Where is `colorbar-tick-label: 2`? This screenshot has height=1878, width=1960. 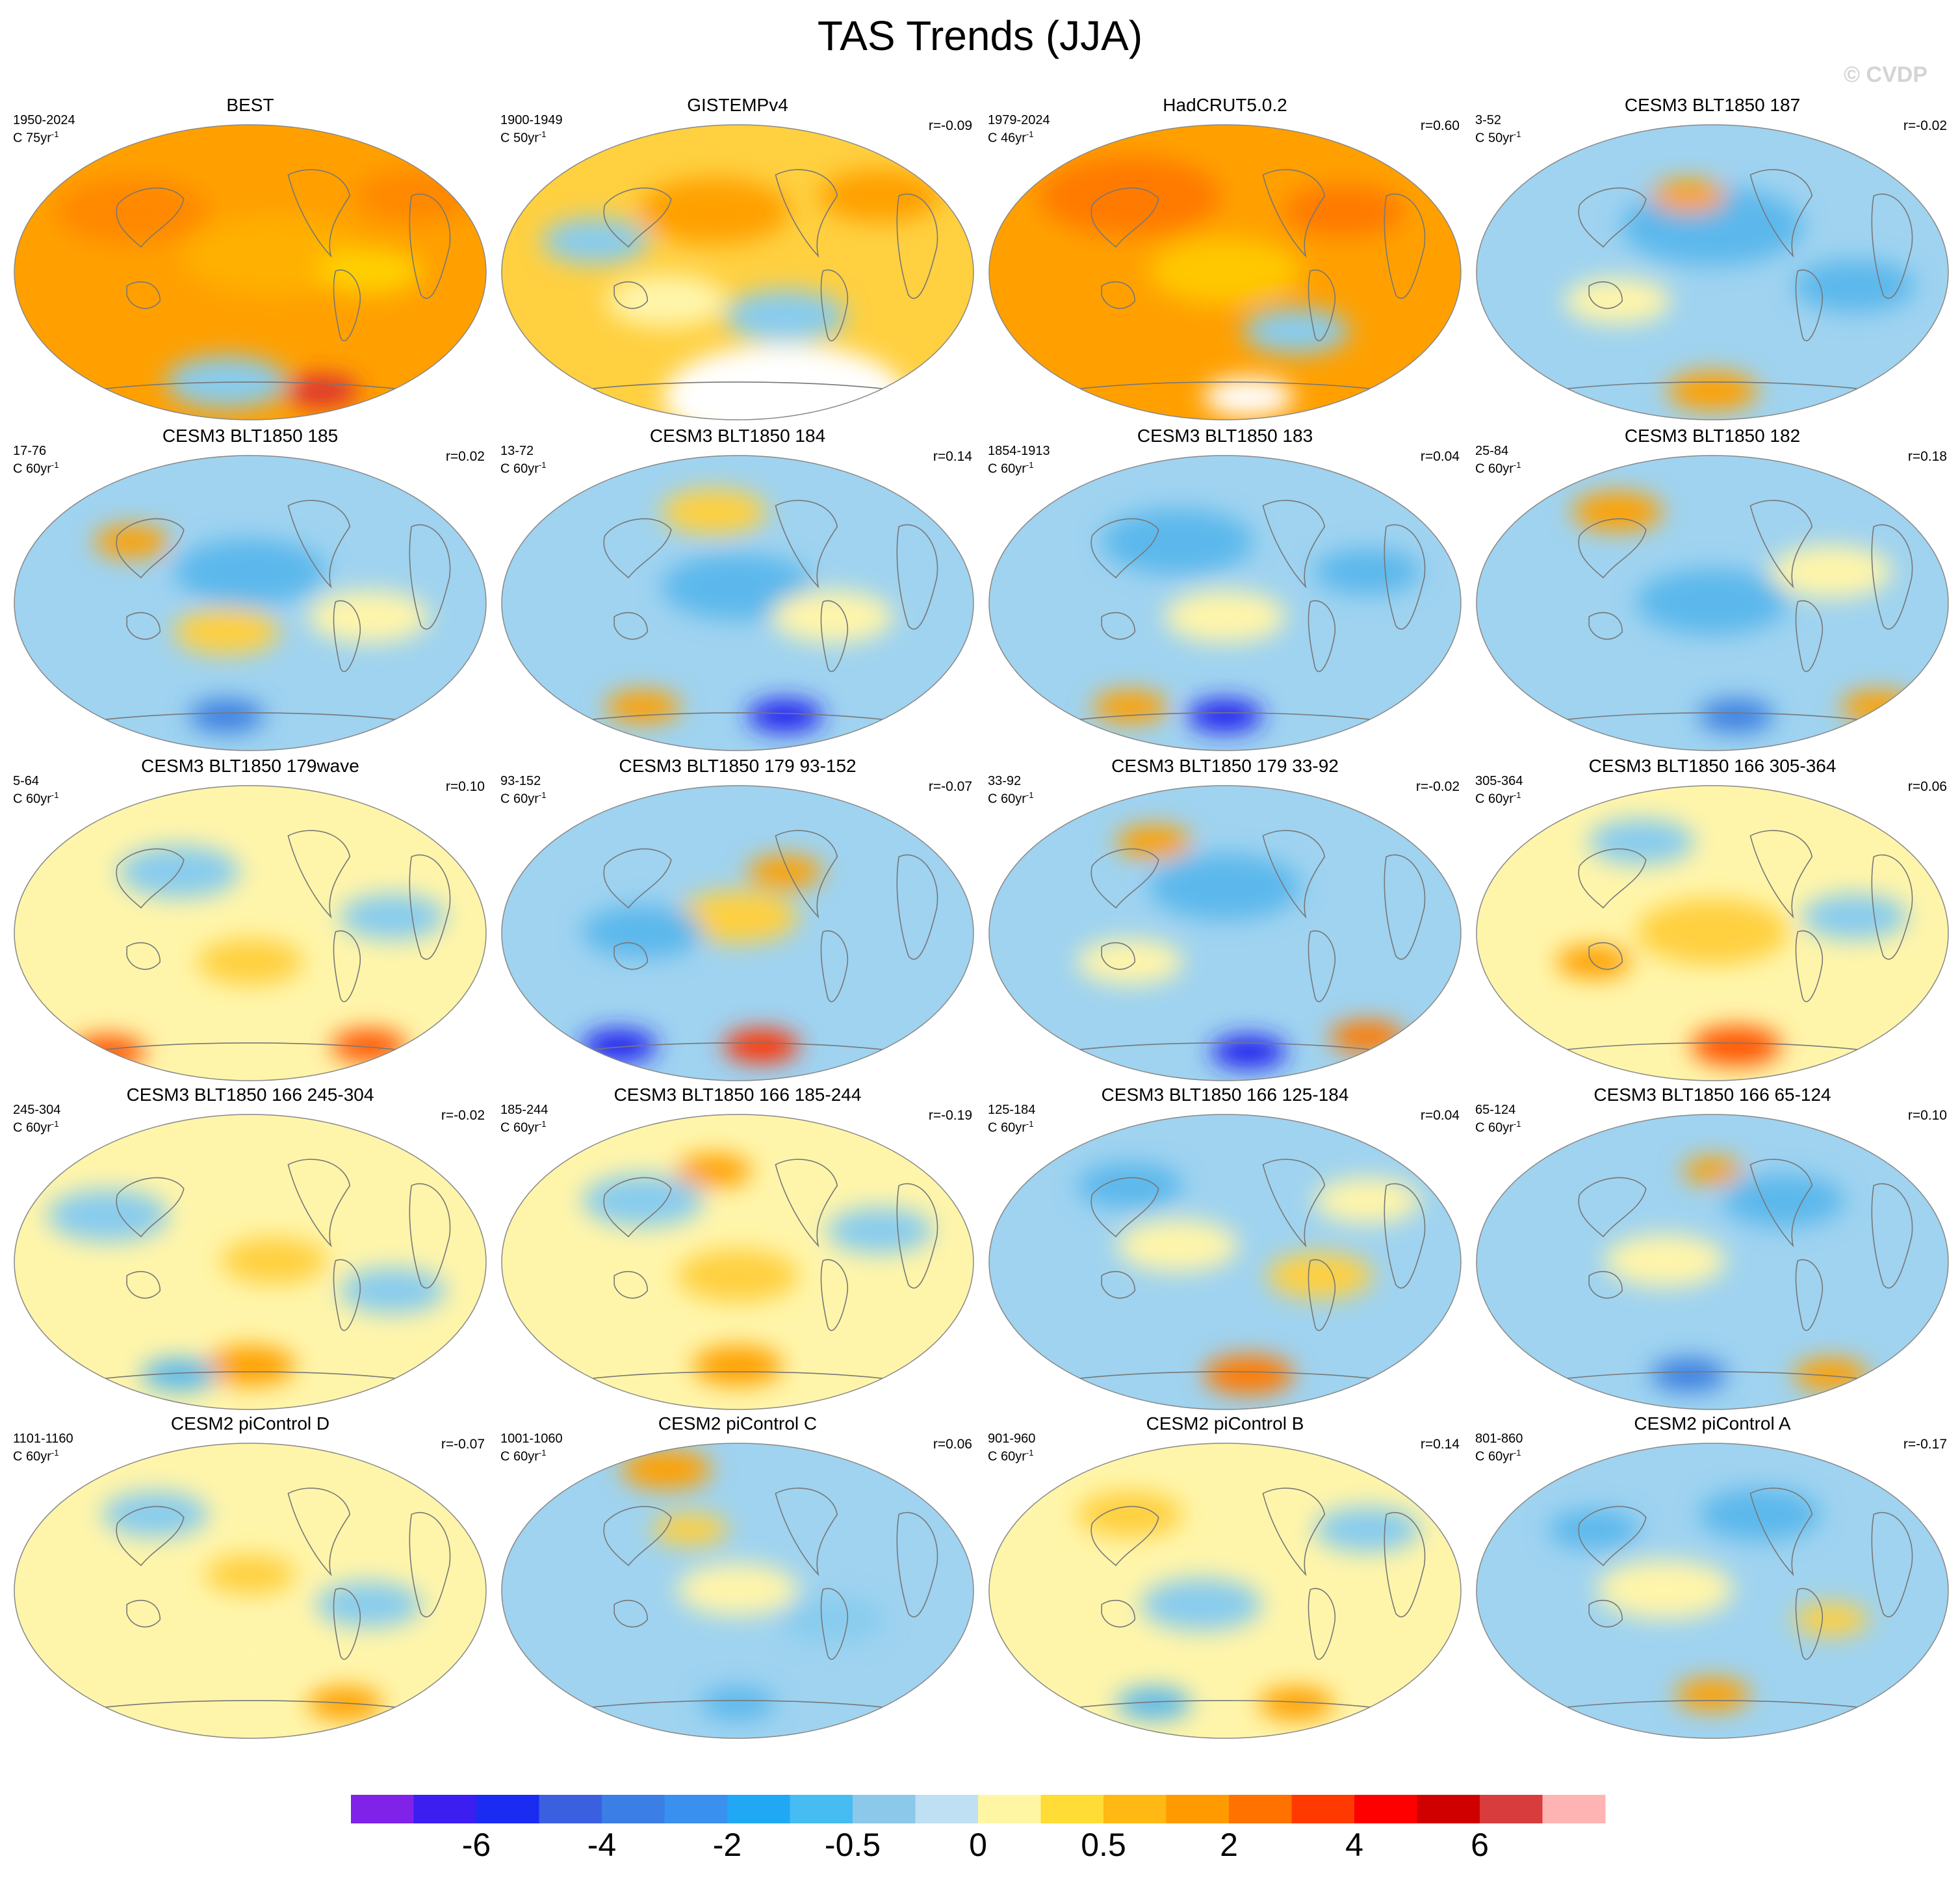 colorbar-tick-label: 2 is located at coordinates (1229, 1845).